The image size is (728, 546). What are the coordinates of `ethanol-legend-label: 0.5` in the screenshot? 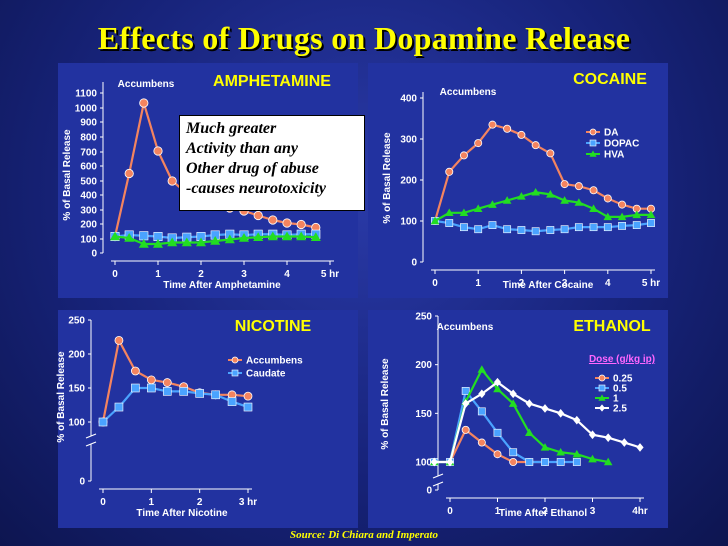 It's located at (620, 389).